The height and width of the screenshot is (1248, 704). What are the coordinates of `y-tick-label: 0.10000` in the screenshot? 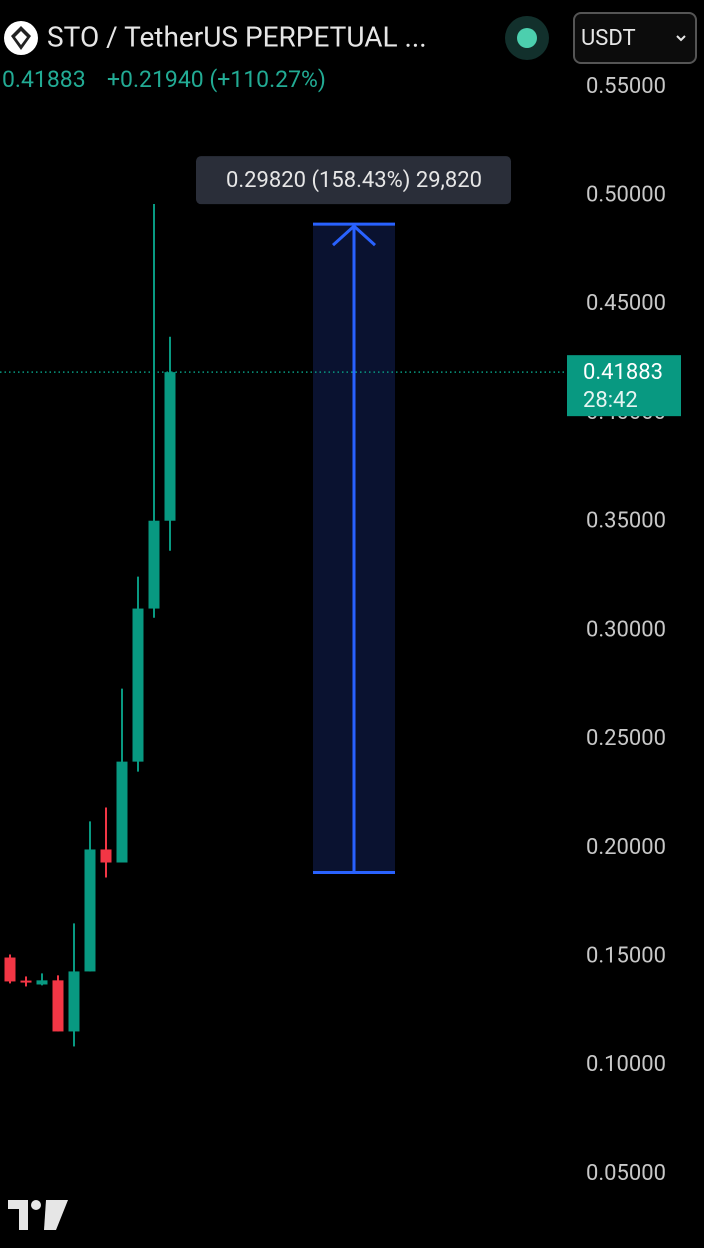 It's located at (626, 1064).